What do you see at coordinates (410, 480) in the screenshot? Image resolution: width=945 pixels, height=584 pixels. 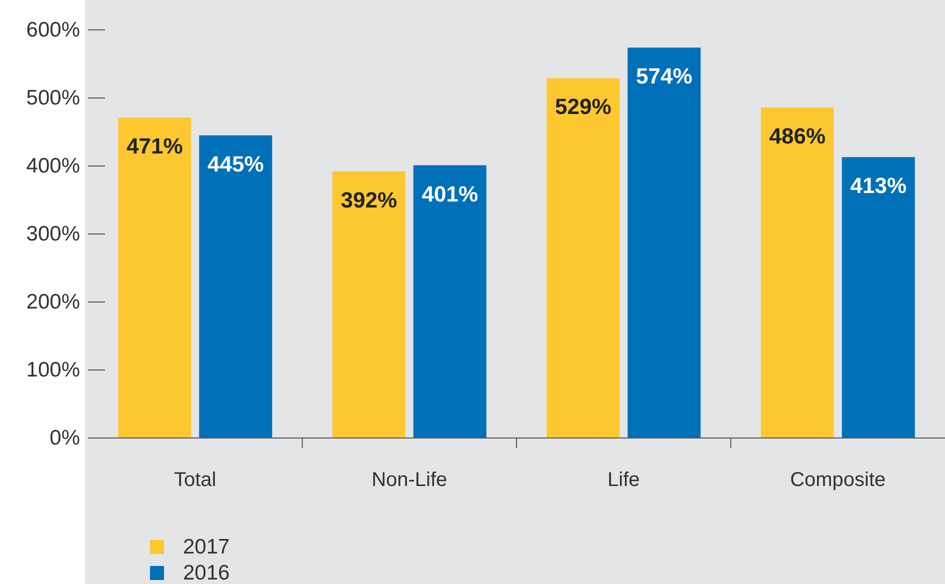 I see `x-tick-label: Non-Life` at bounding box center [410, 480].